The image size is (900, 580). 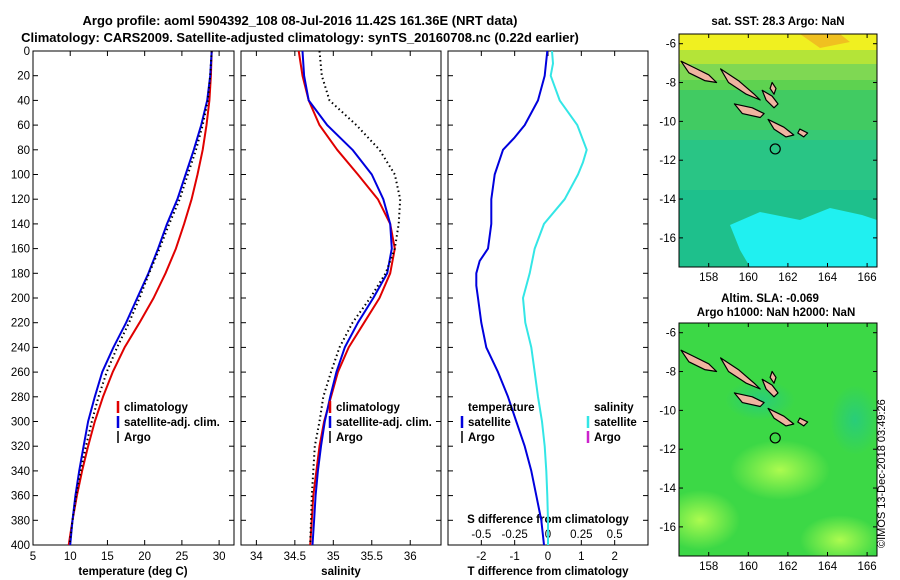 What do you see at coordinates (341, 572) in the screenshot?
I see `salinity-xlabel: salinity` at bounding box center [341, 572].